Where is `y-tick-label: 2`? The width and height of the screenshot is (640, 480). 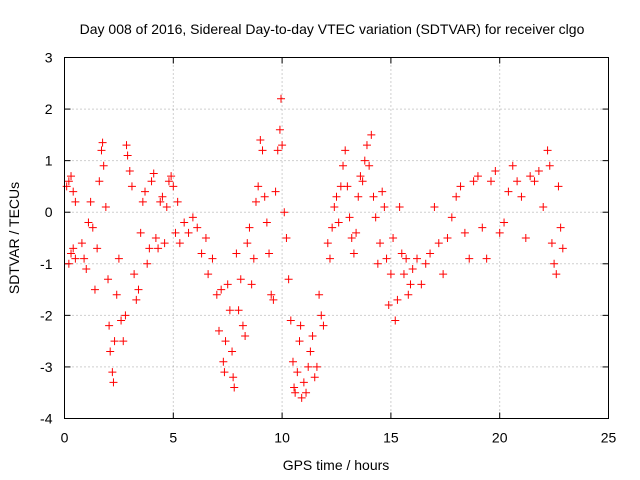
y-tick-label: 2 is located at coordinates (49, 109).